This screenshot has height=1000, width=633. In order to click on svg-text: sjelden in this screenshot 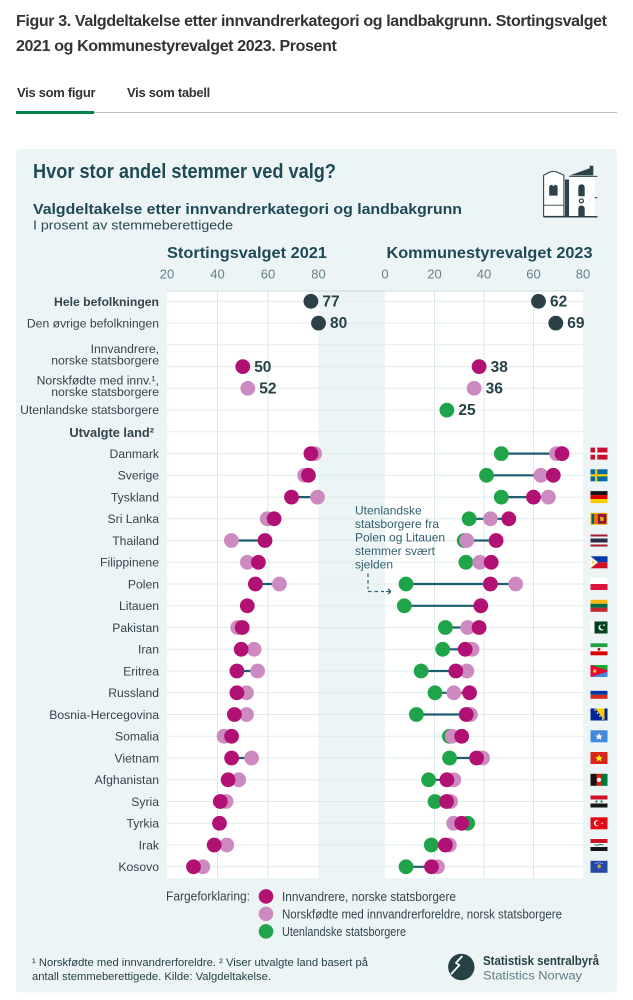, I will do `click(374, 565)`.